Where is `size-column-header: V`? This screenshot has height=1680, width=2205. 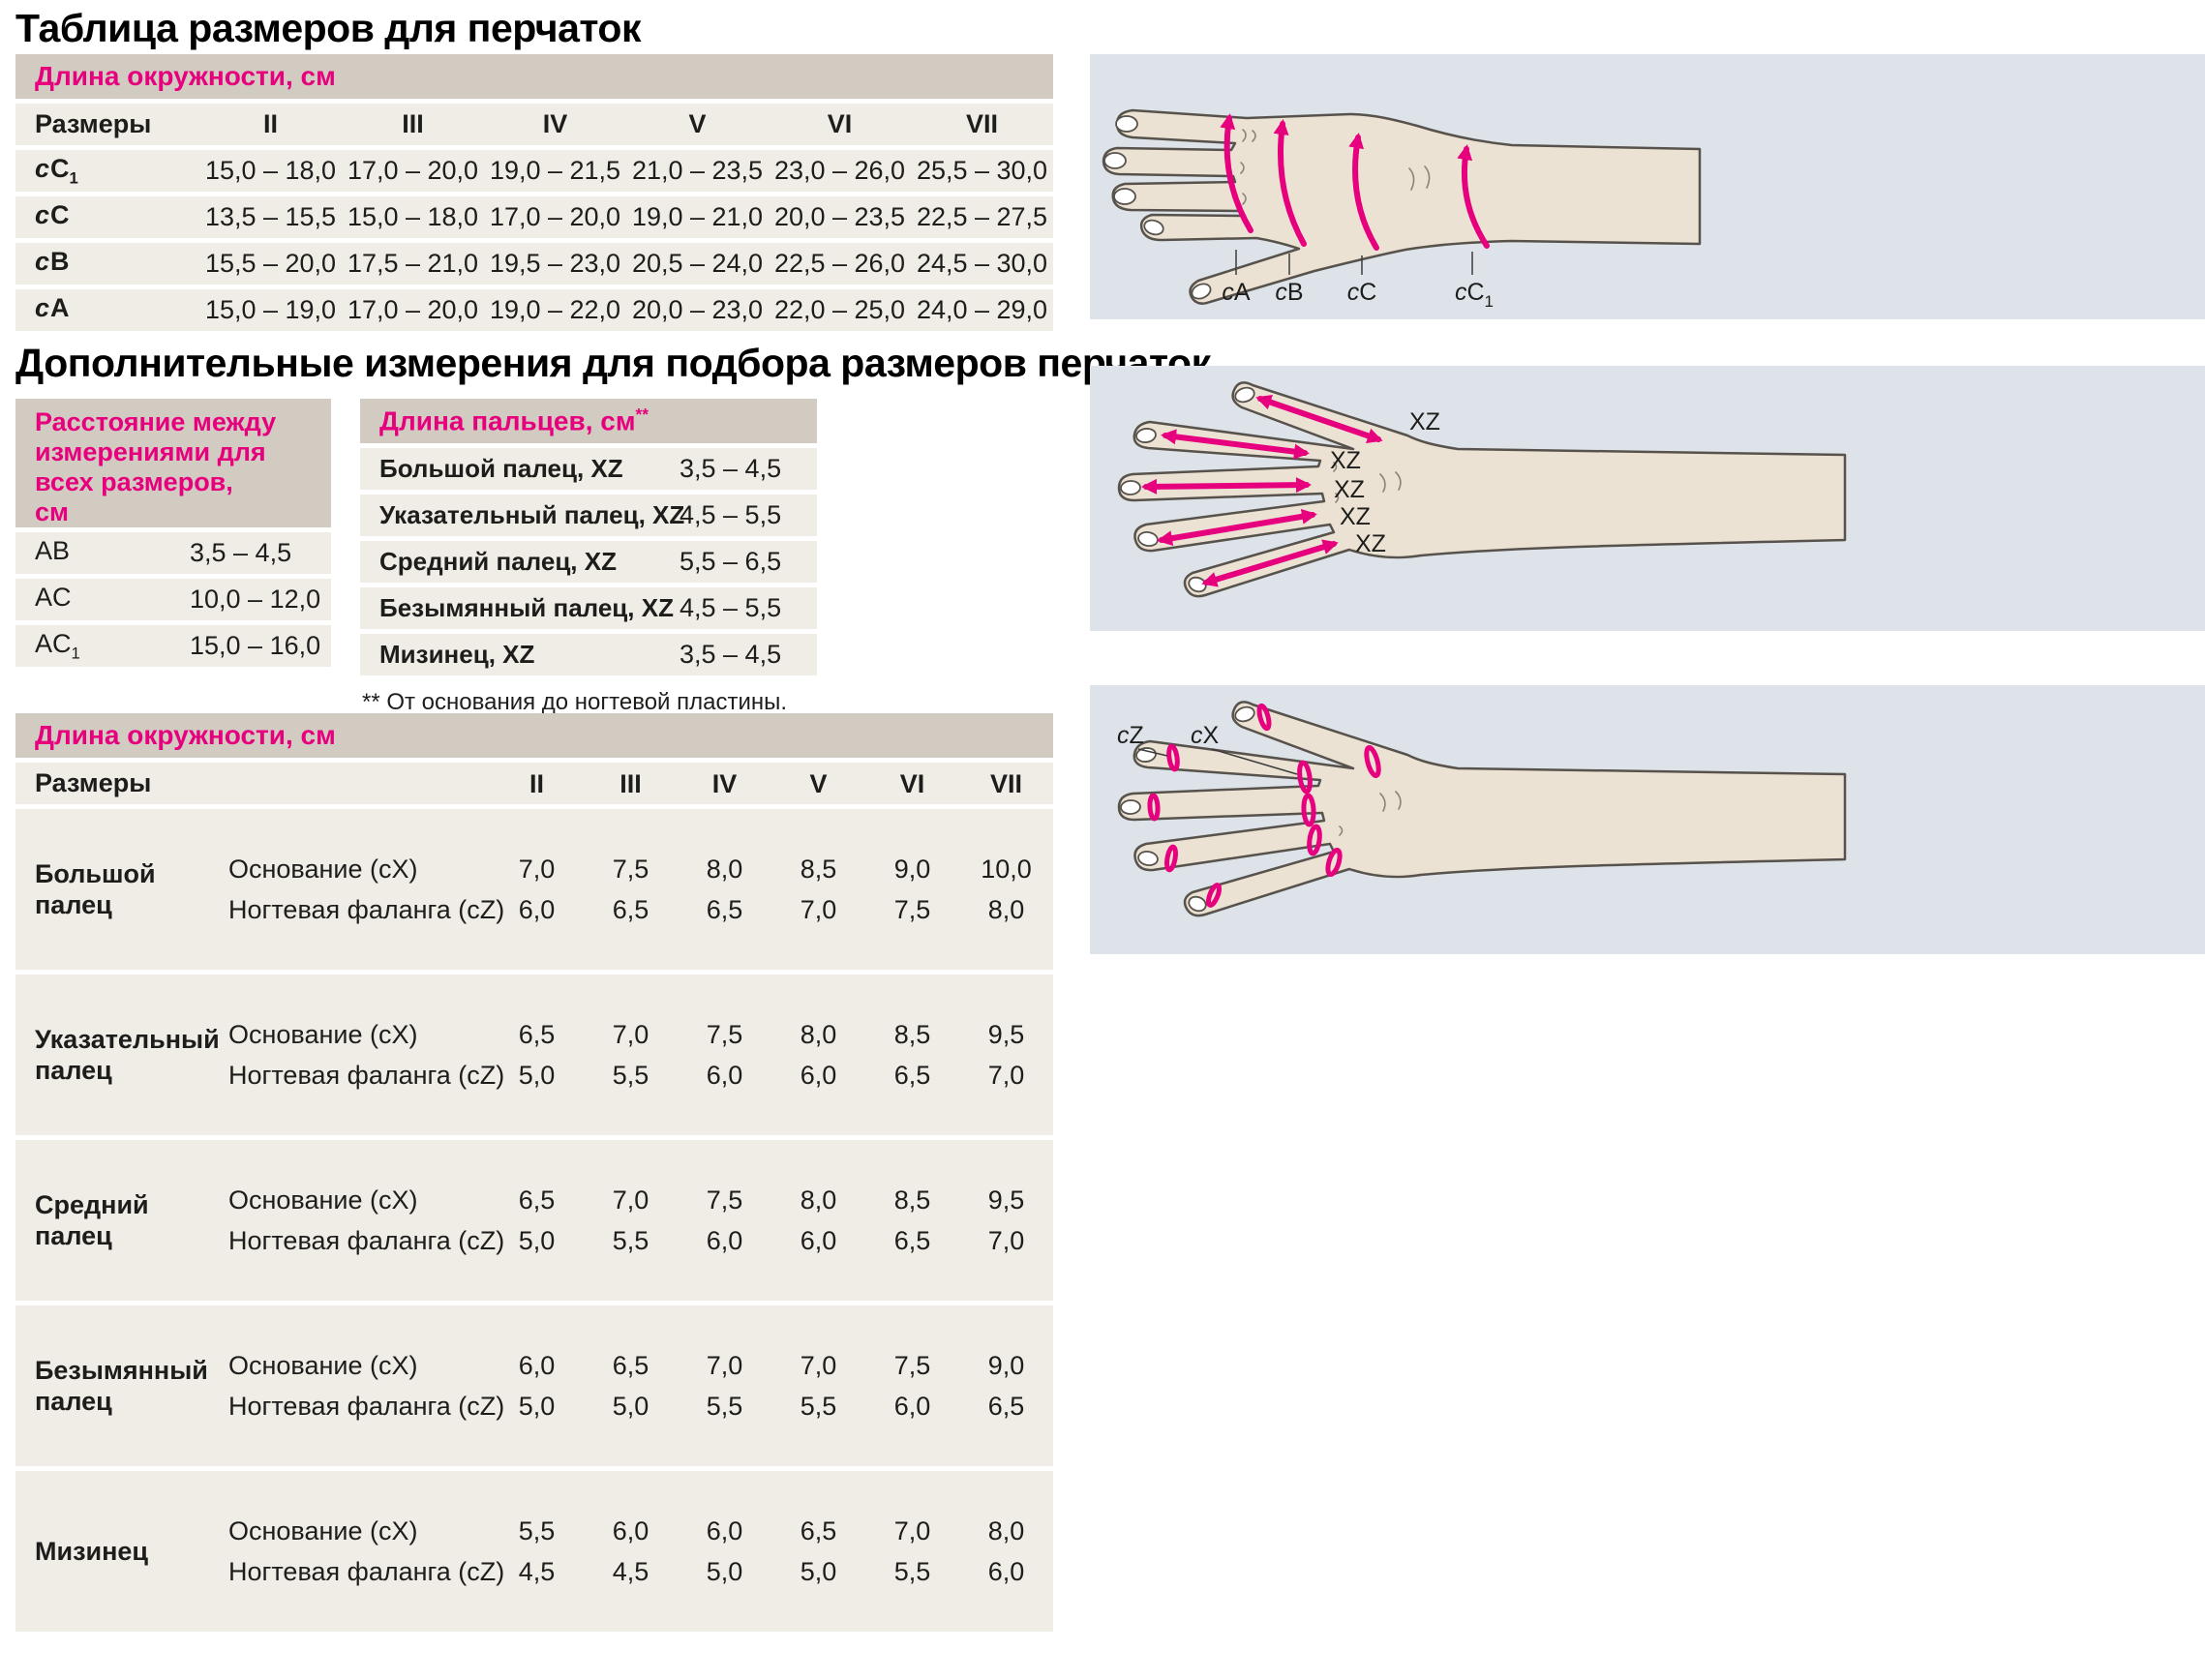 size-column-header: V is located at coordinates (818, 783).